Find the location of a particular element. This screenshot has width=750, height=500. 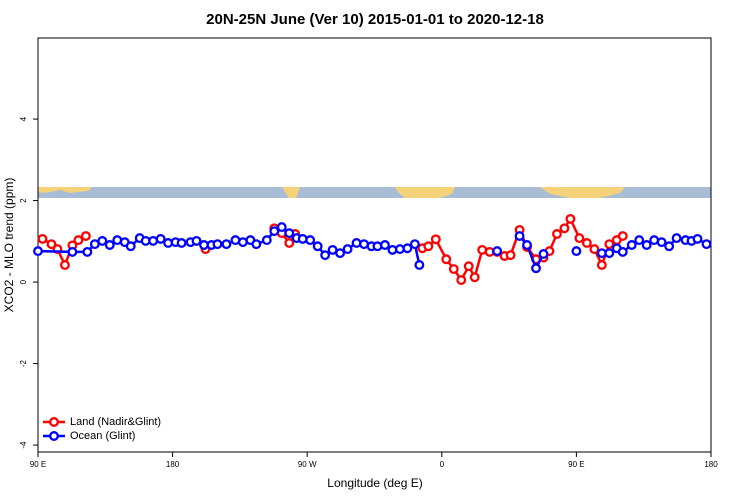

x-axis-label: Longitude (deg E) is located at coordinates (374, 483).